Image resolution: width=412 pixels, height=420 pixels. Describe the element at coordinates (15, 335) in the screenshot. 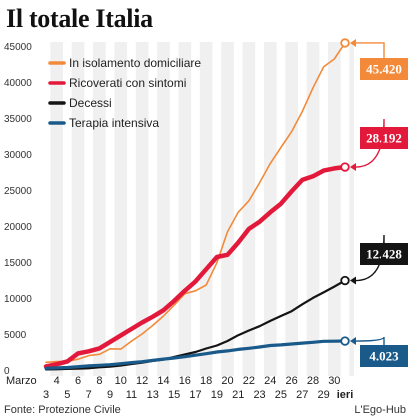

I see `y-tick-label: 5000` at that location.